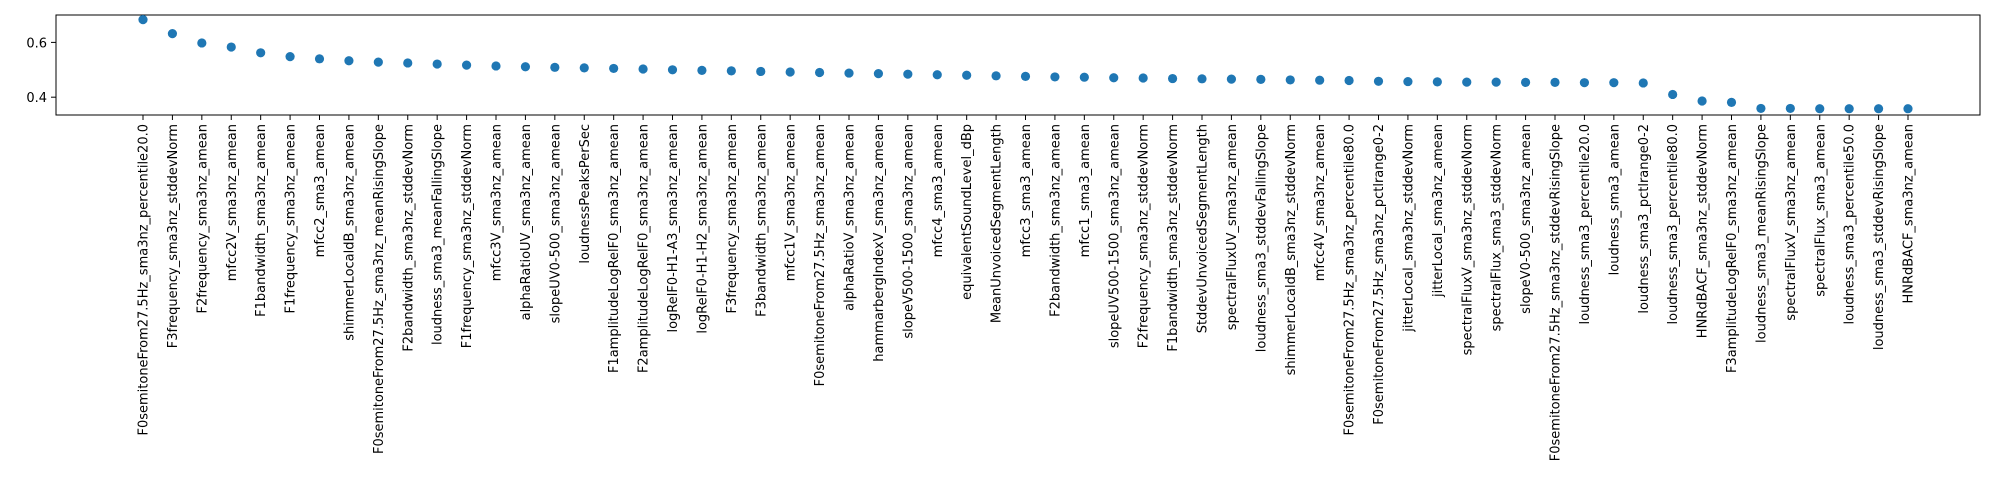 The image size is (2000, 500). I want to click on x-tick-label: mfcc2V_sma3nz_amean, so click(232, 202).